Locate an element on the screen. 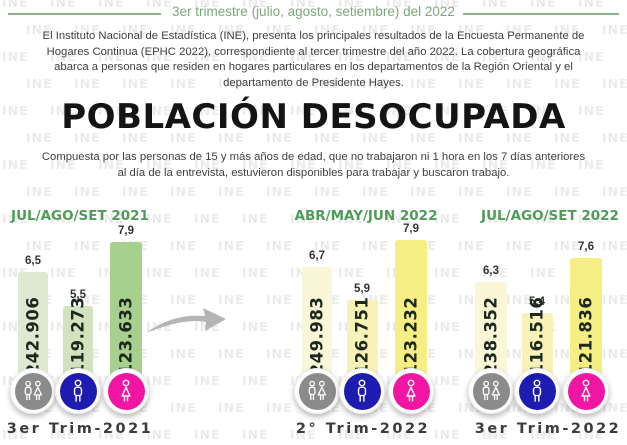  count-label: 123.633 is located at coordinates (126, 336).